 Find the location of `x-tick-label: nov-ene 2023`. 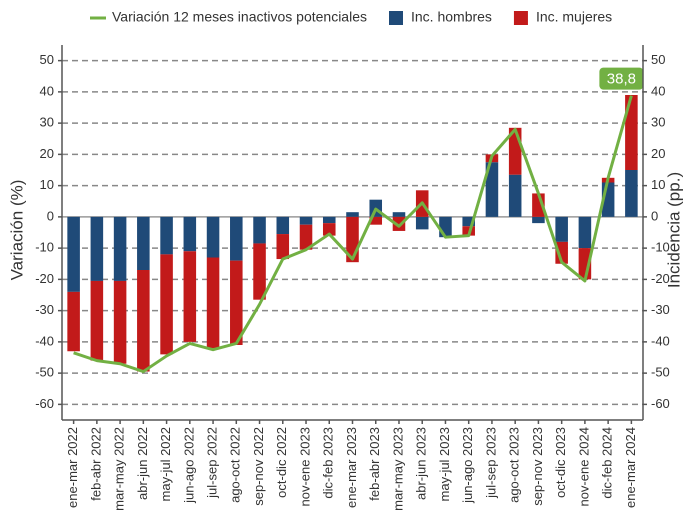

x-tick-label: nov-ene 2023 is located at coordinates (304, 467).